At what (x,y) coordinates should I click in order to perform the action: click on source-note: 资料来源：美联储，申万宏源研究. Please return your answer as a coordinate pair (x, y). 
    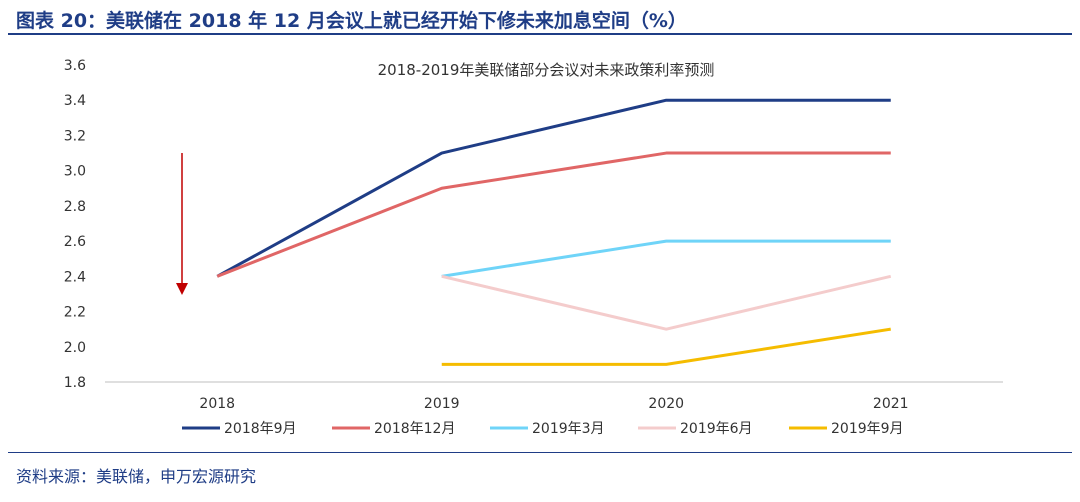
    Looking at the image, I should click on (136, 476).